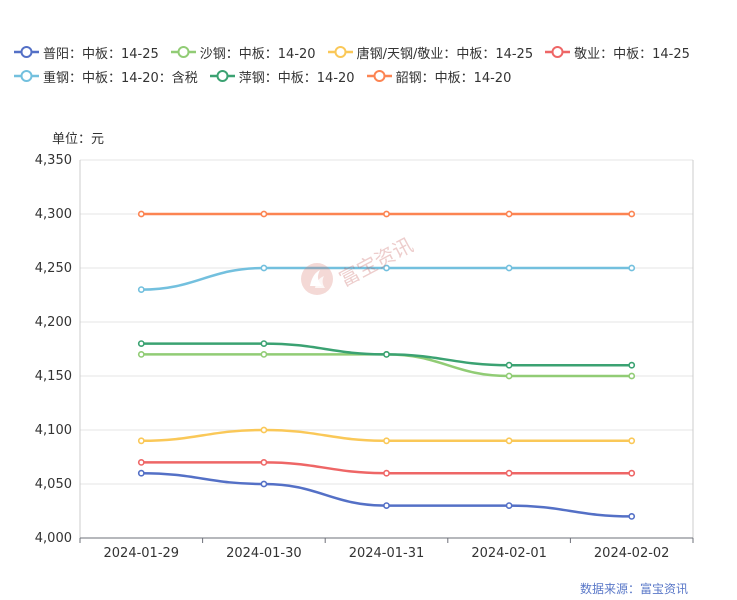  What do you see at coordinates (78, 139) in the screenshot?
I see `unit-label: 单位：元` at bounding box center [78, 139].